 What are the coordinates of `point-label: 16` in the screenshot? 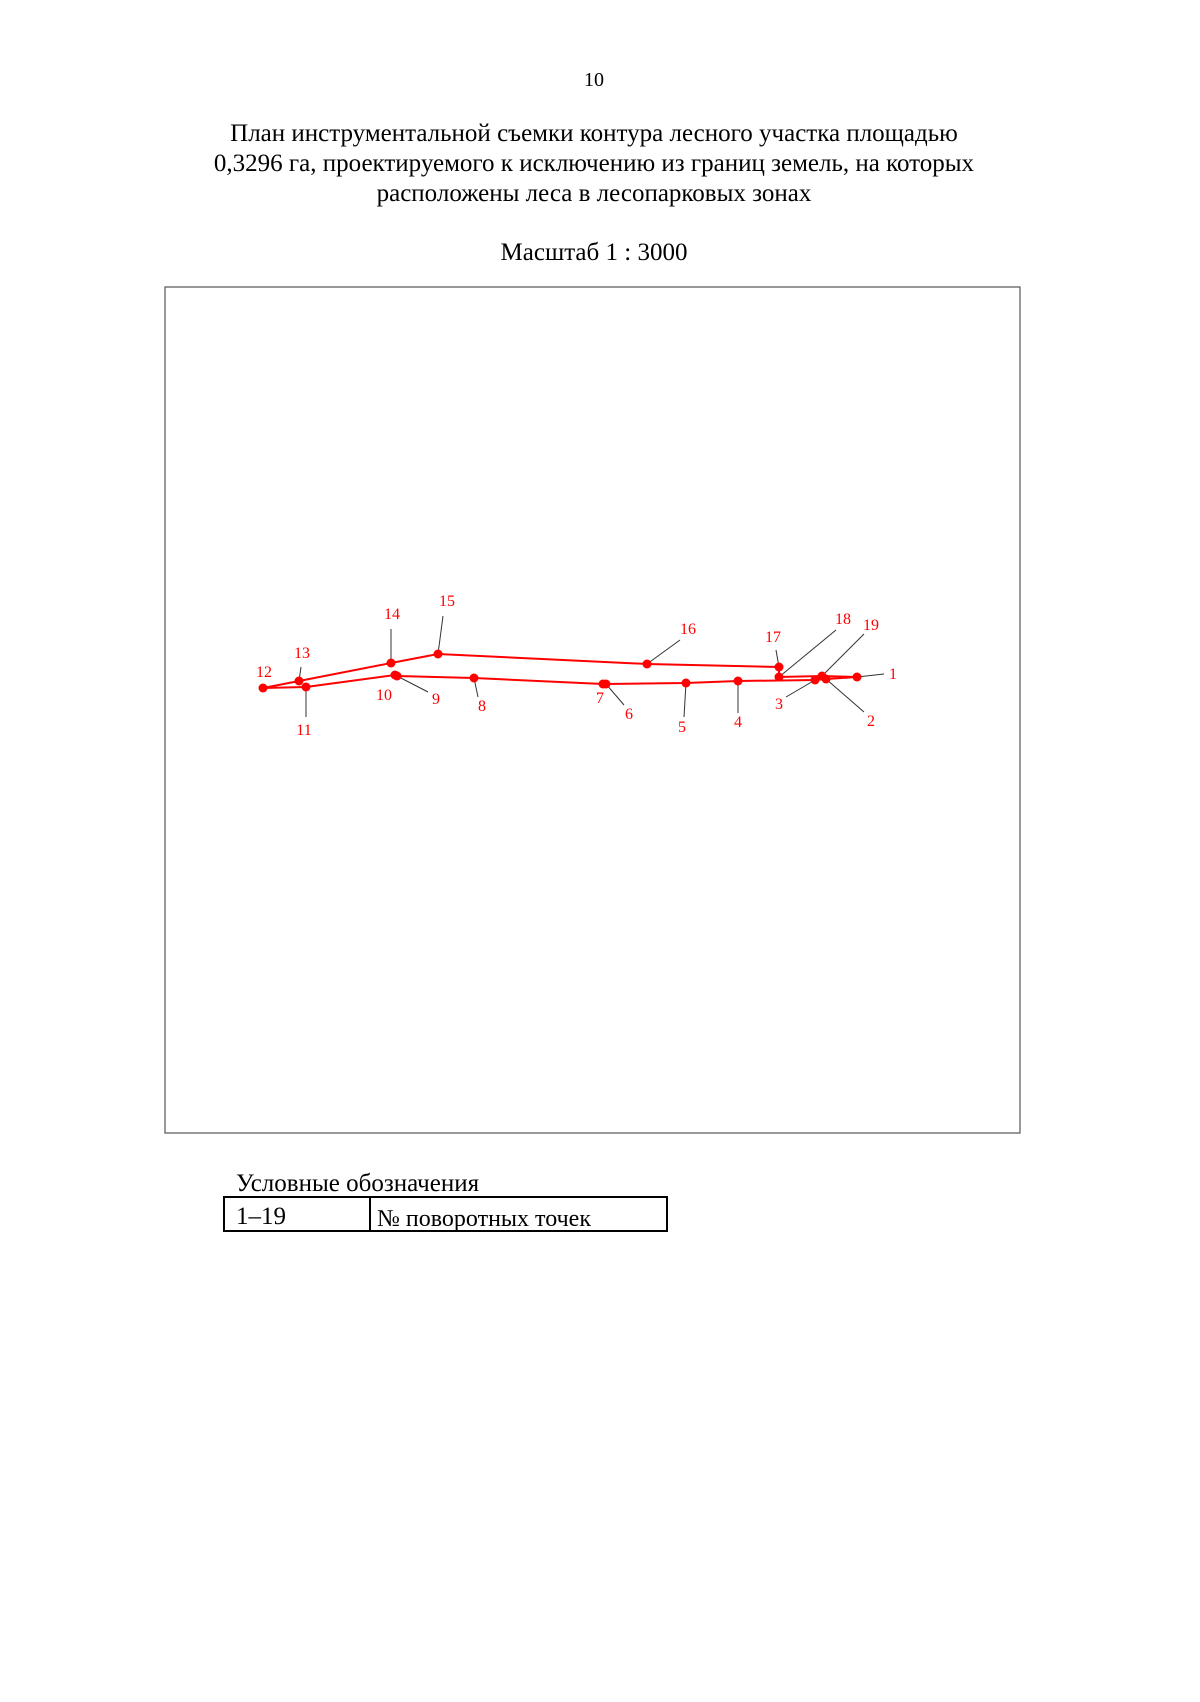 It's located at (688, 629).